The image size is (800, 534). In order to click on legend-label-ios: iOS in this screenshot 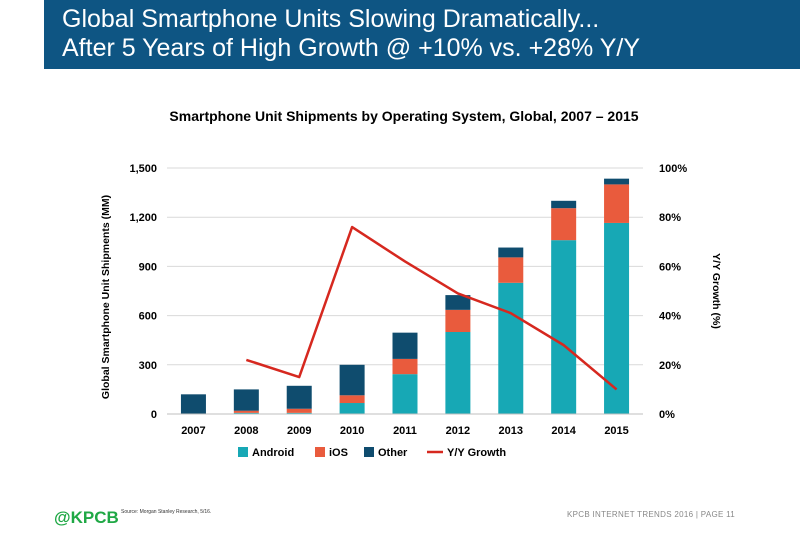, I will do `click(338, 453)`.